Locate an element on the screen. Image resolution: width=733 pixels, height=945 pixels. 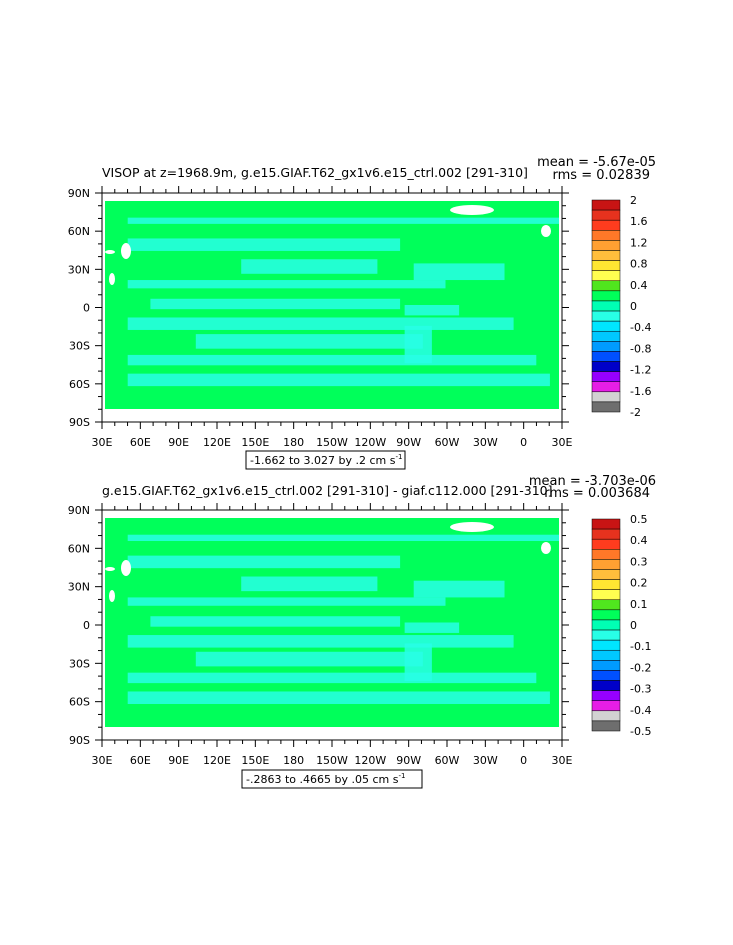
colorbar: 2 1.6 1.2 0.8 0.4 0 -0.4 -0.8 -1.2 -1.6 -2 is located at coordinates (621, 306).